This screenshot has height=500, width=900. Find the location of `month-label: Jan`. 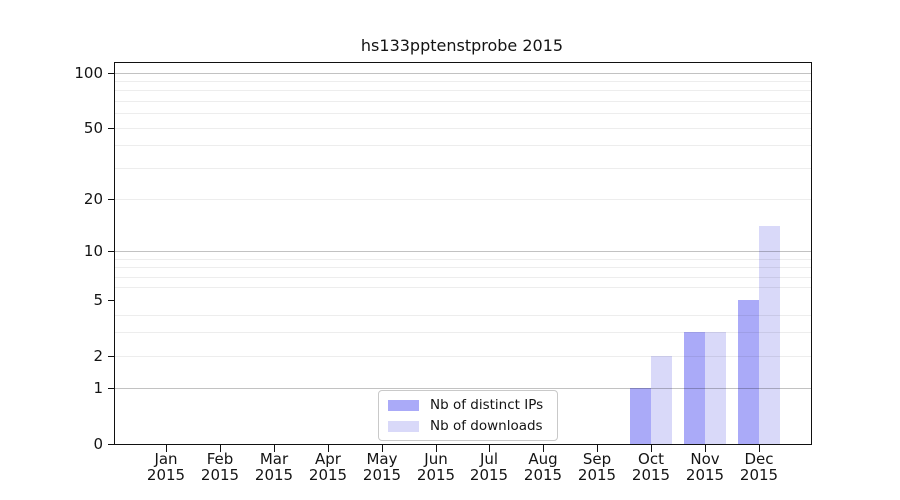

month-label: Jan is located at coordinates (166, 459).